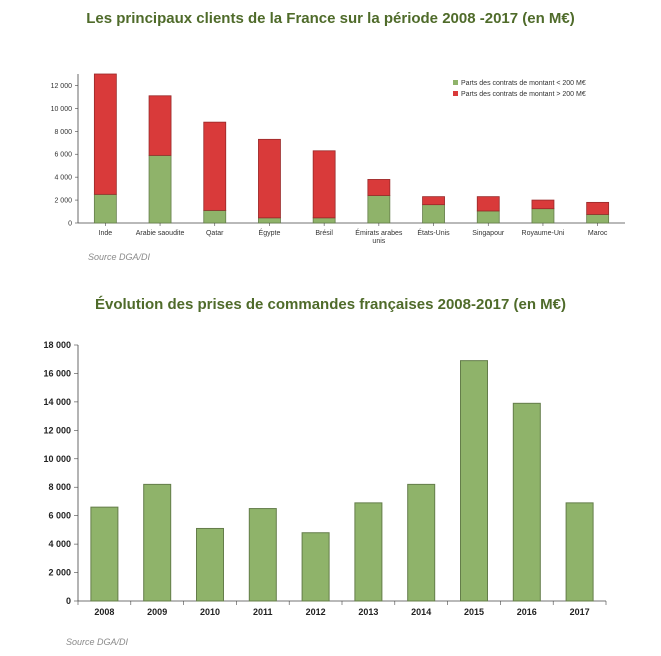 This screenshot has width=661, height=656. I want to click on chart1-x-tick-label: Qatar, so click(215, 233).